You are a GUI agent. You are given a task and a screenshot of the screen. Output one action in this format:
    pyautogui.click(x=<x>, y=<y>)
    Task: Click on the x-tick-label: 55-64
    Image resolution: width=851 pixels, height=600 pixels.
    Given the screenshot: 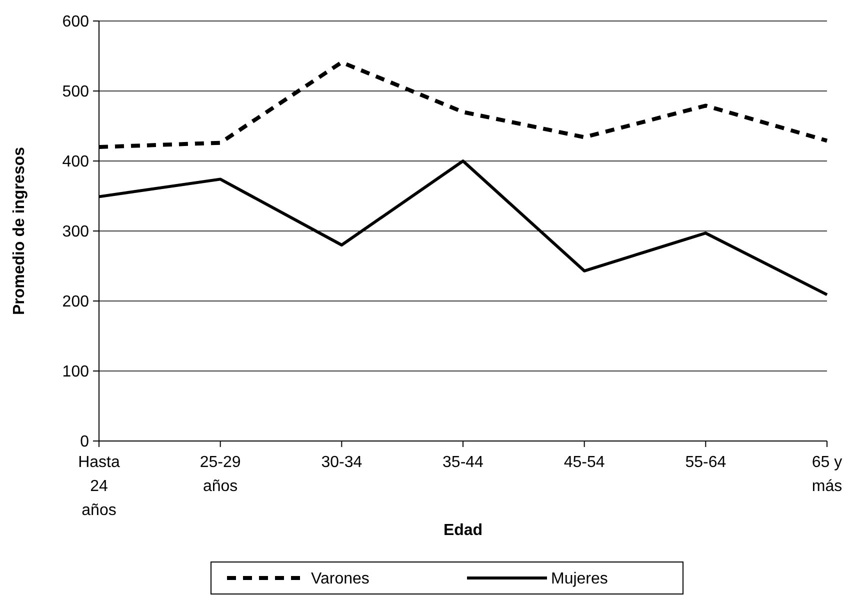 What is the action you would take?
    pyautogui.click(x=705, y=462)
    